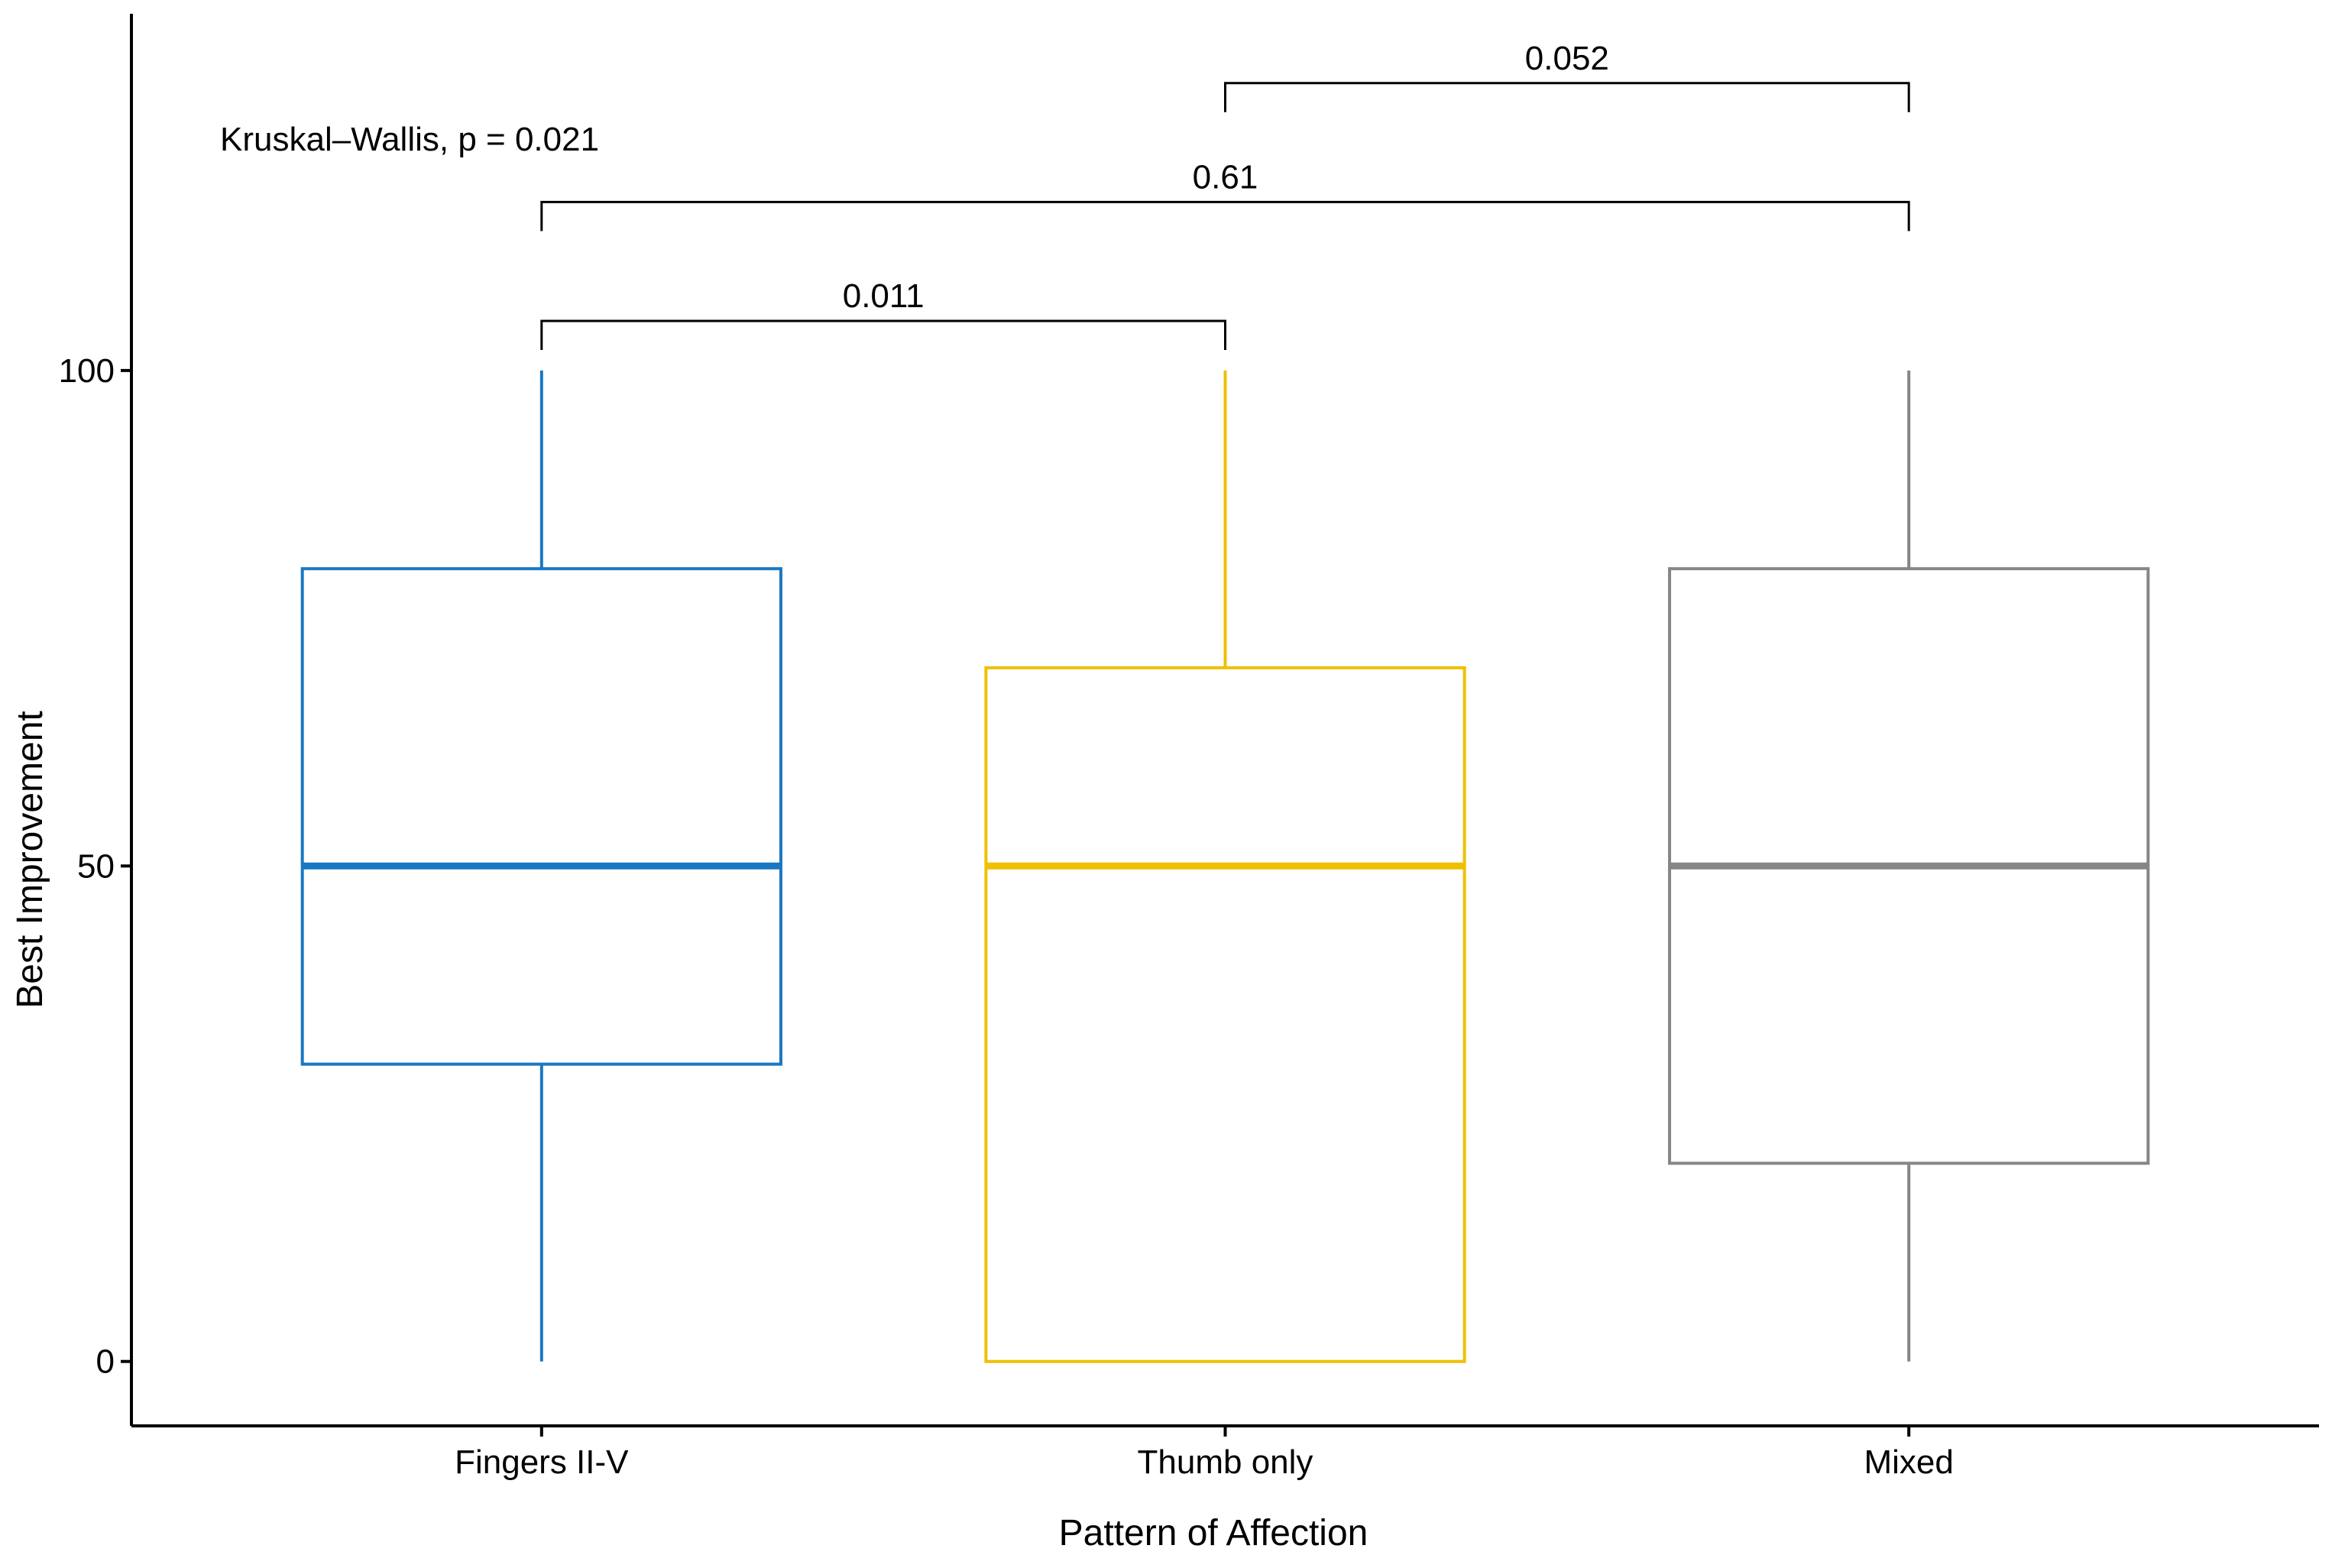 Image resolution: width=2332 pixels, height=1568 pixels. I want to click on box-fingers-ii-v, so click(541, 866).